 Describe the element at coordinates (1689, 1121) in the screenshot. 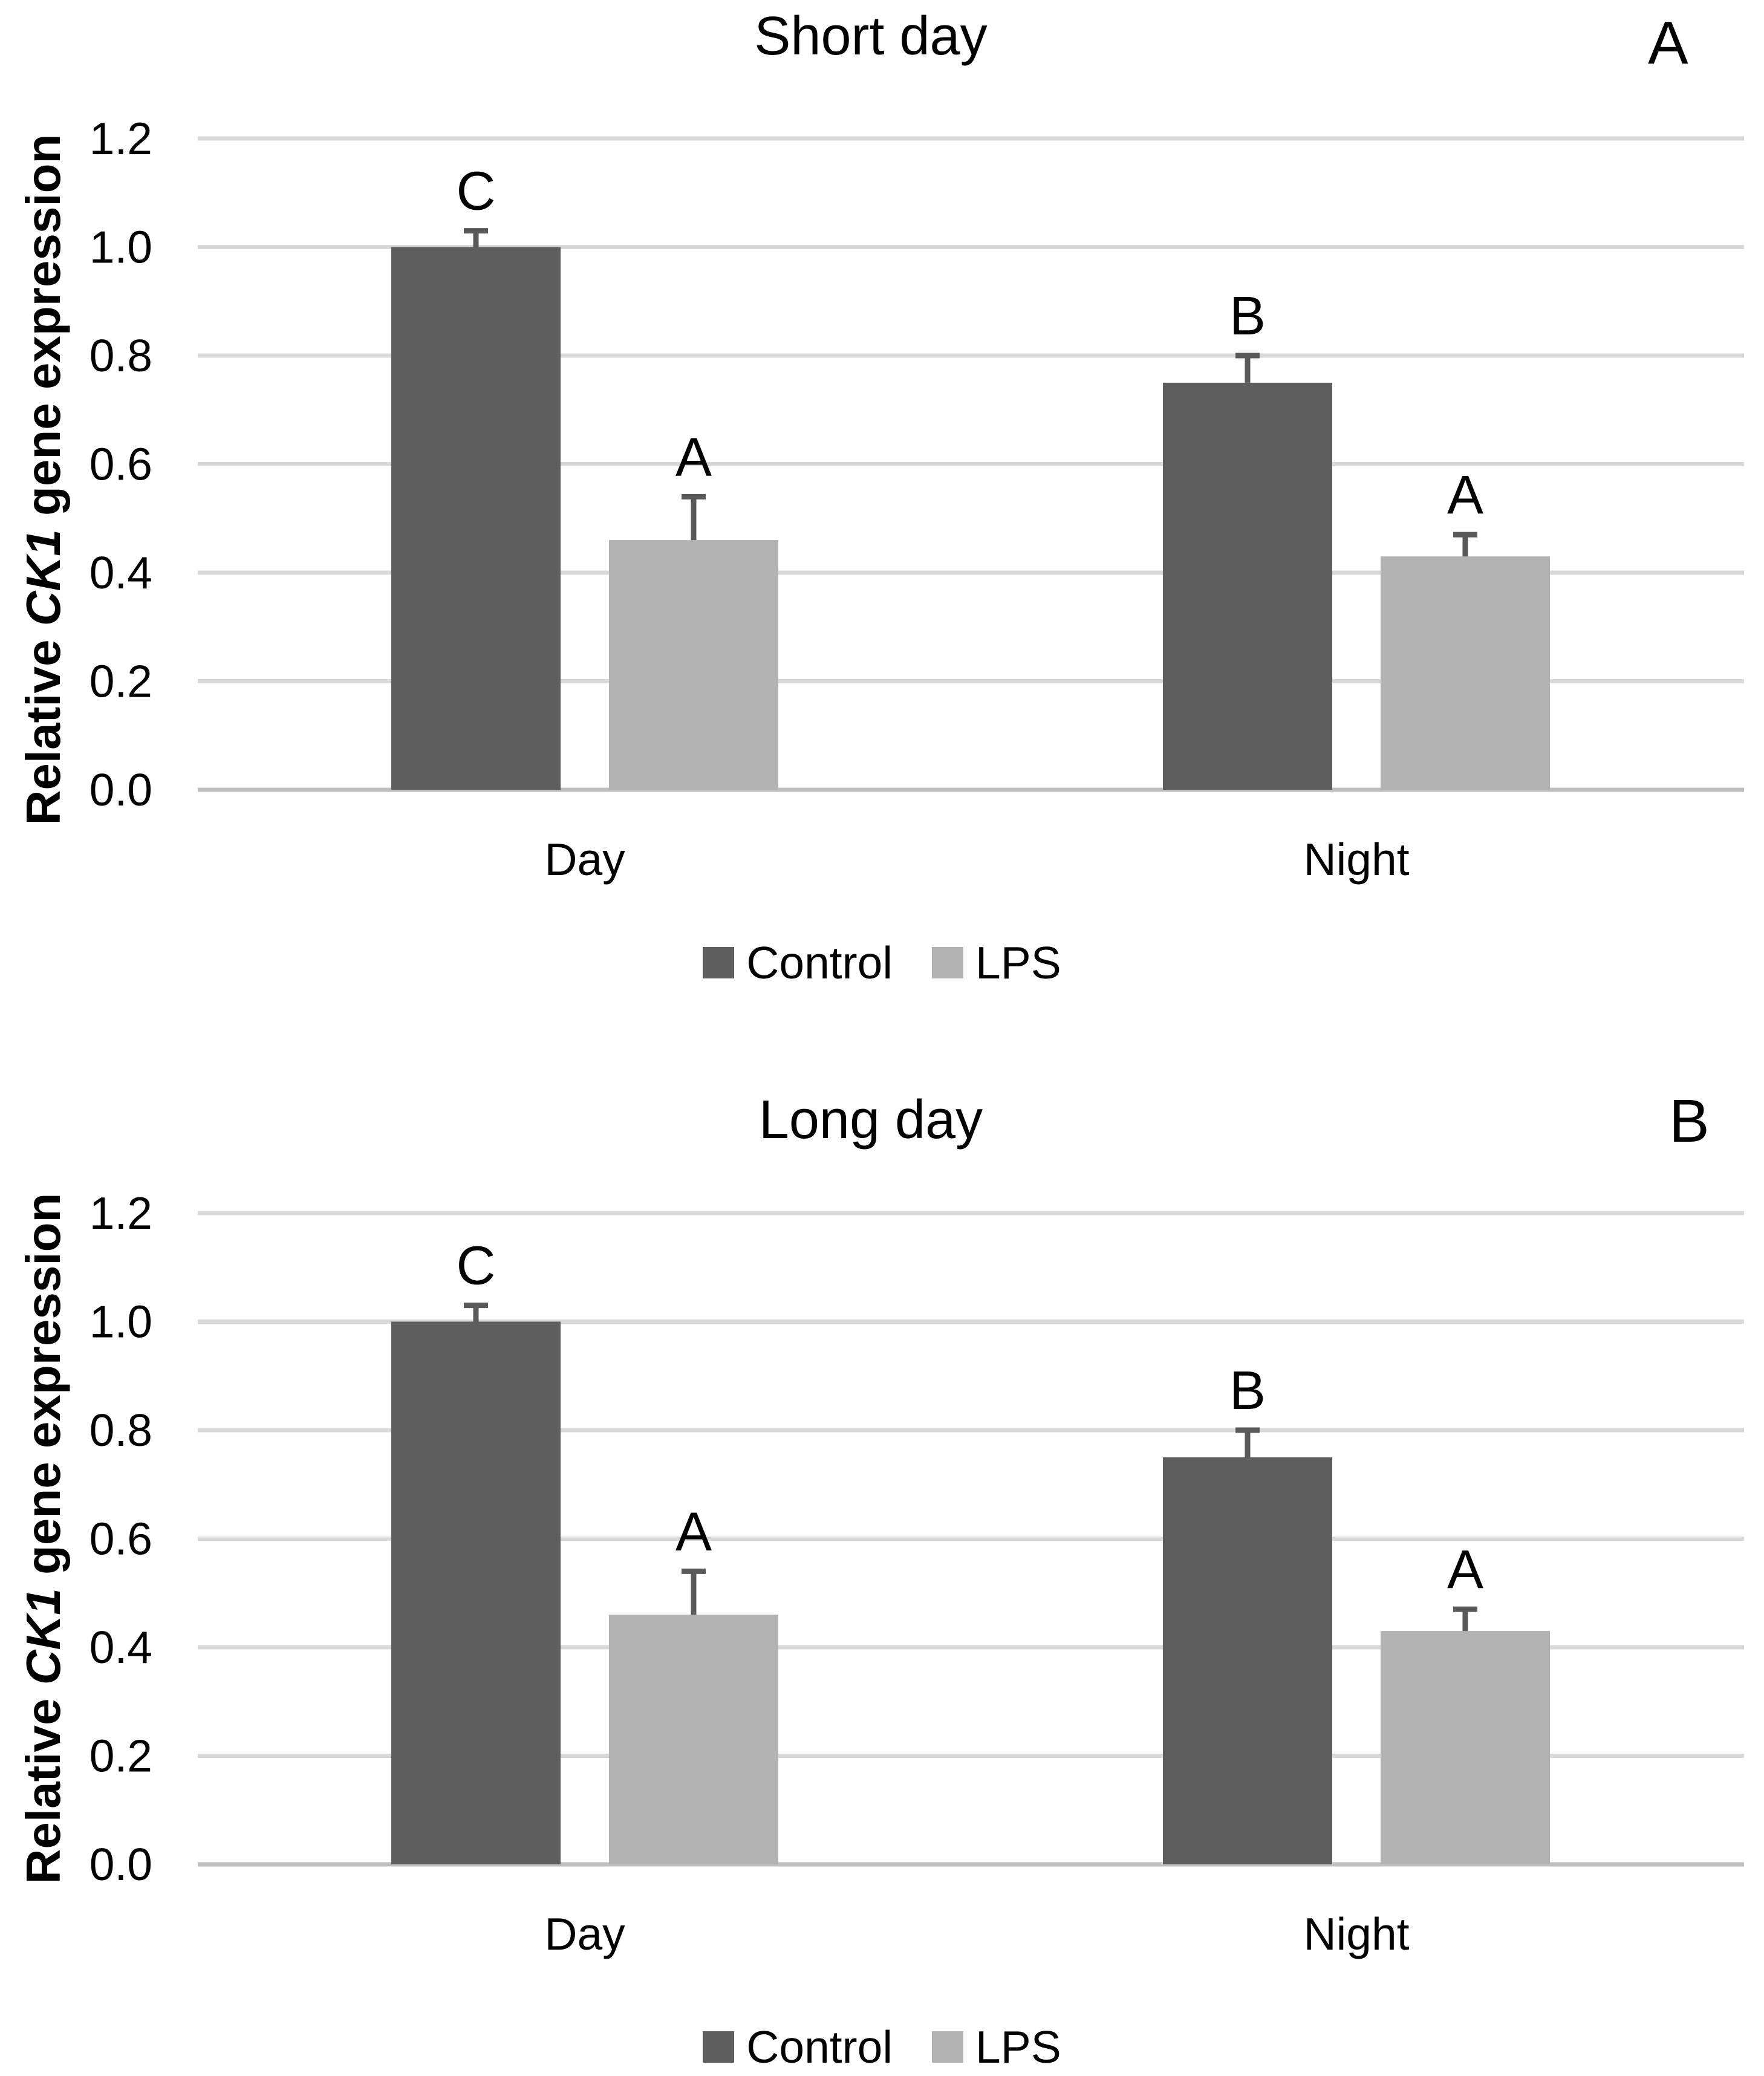

I see `panel-letter: B` at that location.